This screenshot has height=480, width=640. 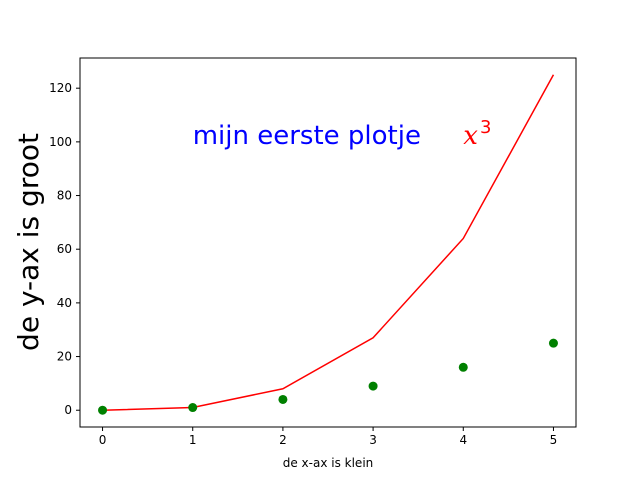 What do you see at coordinates (485, 127) in the screenshot?
I see `annotation-superscript: 3` at bounding box center [485, 127].